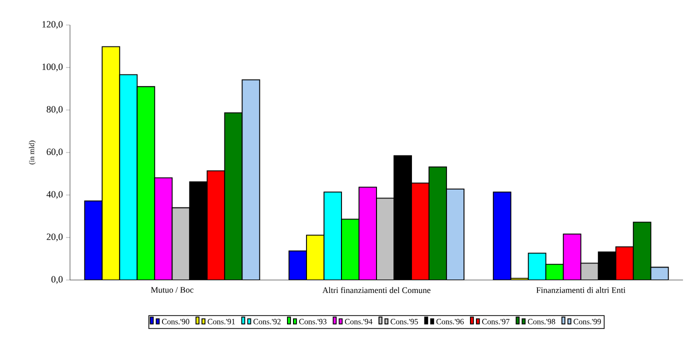 The image size is (696, 343). Describe the element at coordinates (376, 290) in the screenshot. I see `x-tick-label: Altri finanziamenti del Comune` at that location.